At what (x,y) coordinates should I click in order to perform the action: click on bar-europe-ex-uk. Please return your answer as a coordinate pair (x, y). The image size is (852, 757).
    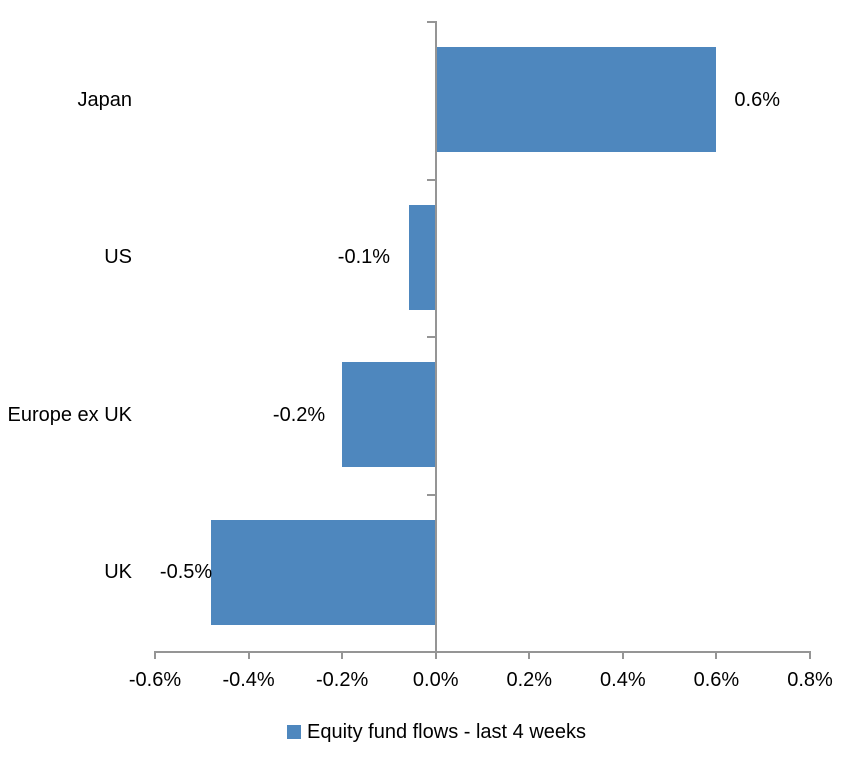
    Looking at the image, I should click on (389, 415).